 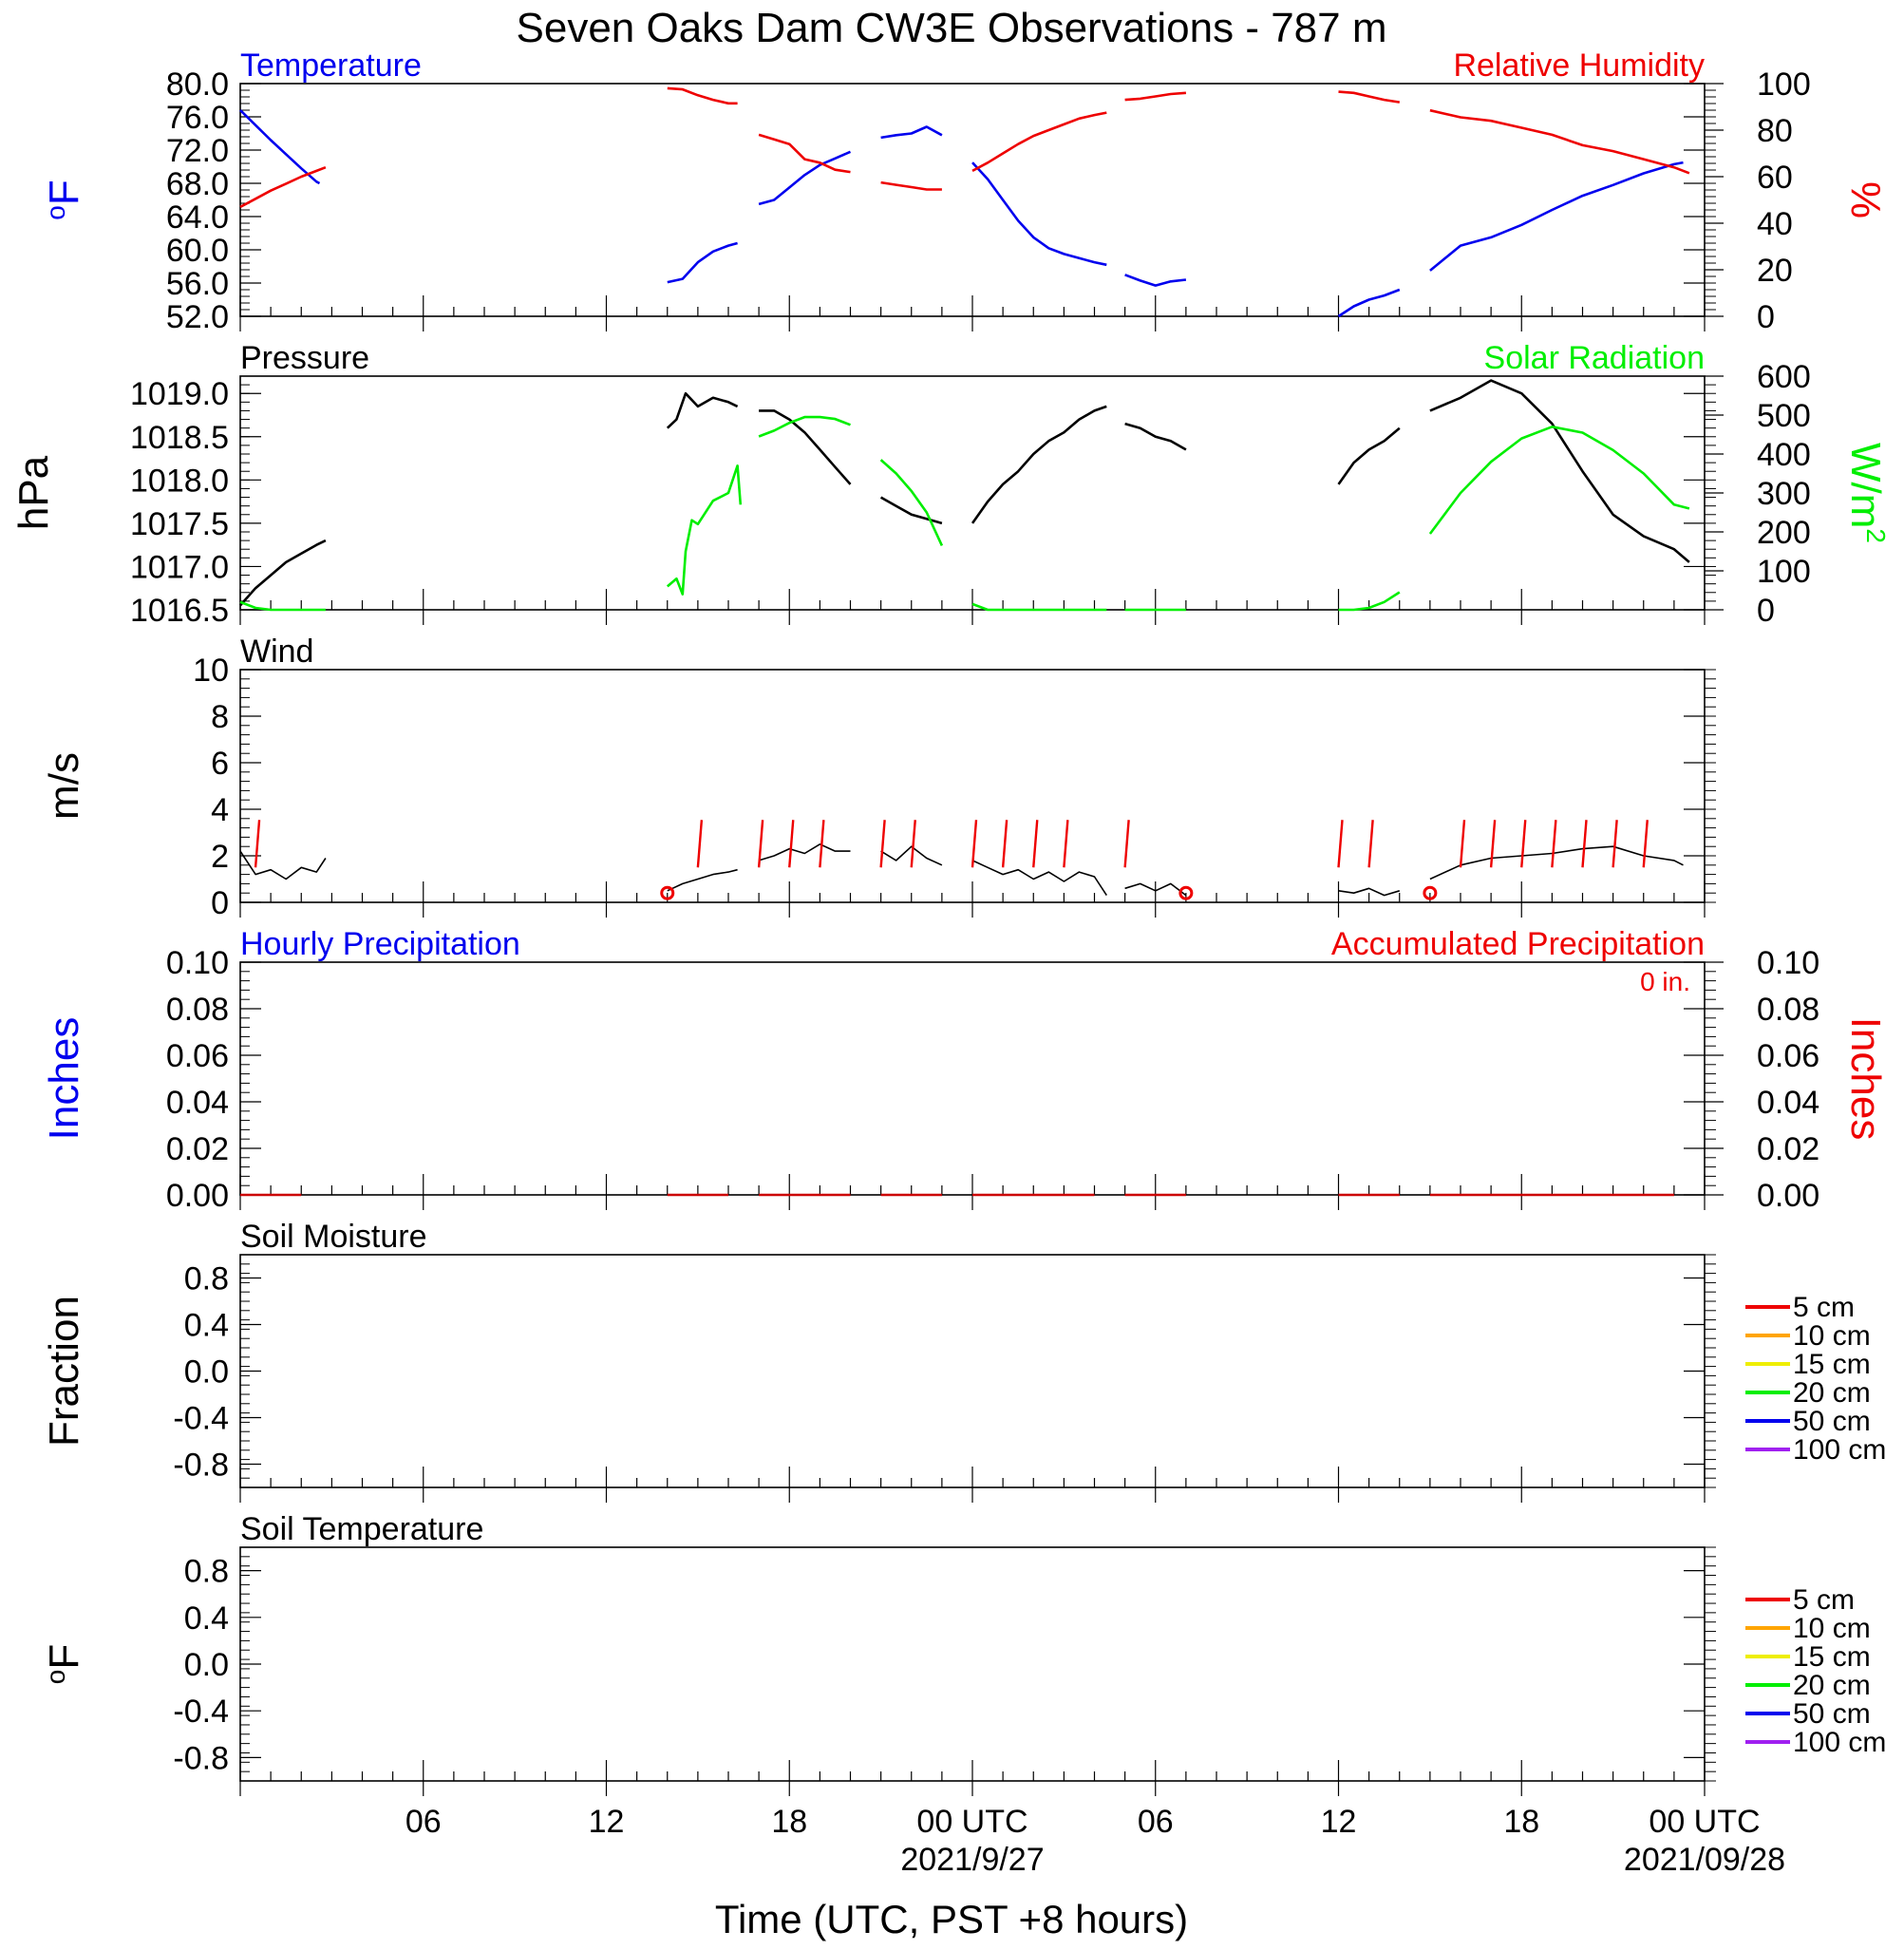 What do you see at coordinates (1788, 1149) in the screenshot?
I see `y-right-tick-label: 0.02` at bounding box center [1788, 1149].